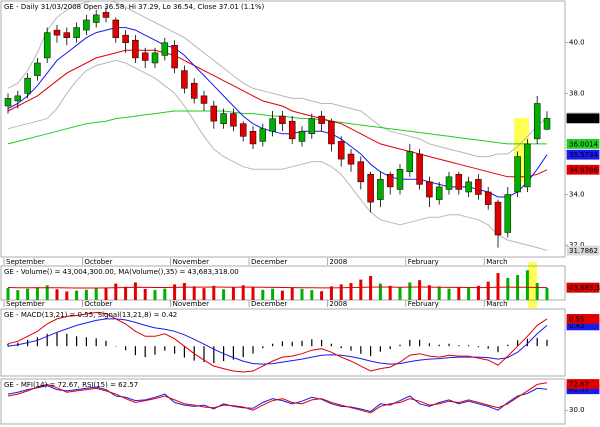  I want to click on x-tick-label: 2008, so click(338, 262).